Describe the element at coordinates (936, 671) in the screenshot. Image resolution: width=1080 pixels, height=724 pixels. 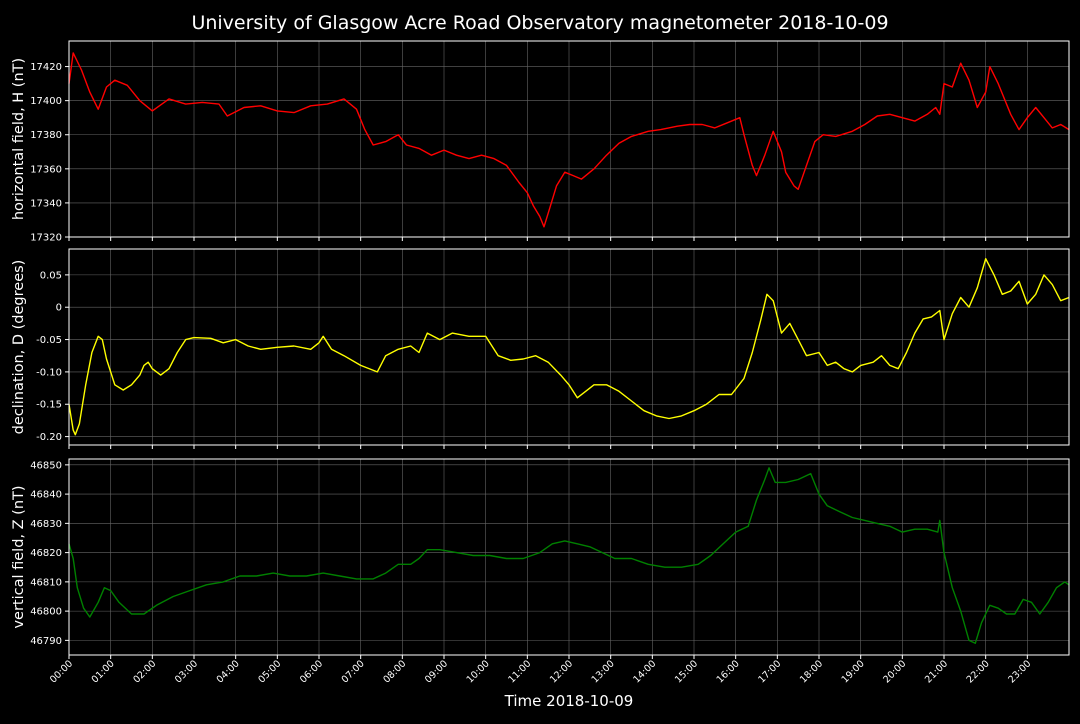
I see `x-tick-label: 21:00` at that location.